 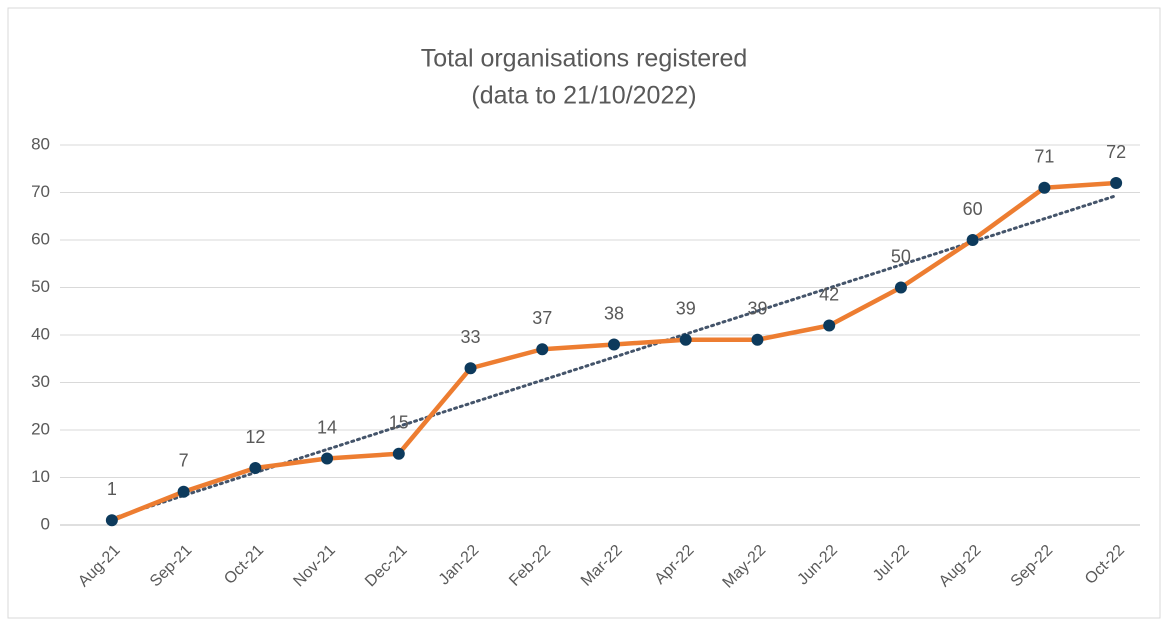 What do you see at coordinates (40, 191) in the screenshot?
I see `y-tick-label: 70` at bounding box center [40, 191].